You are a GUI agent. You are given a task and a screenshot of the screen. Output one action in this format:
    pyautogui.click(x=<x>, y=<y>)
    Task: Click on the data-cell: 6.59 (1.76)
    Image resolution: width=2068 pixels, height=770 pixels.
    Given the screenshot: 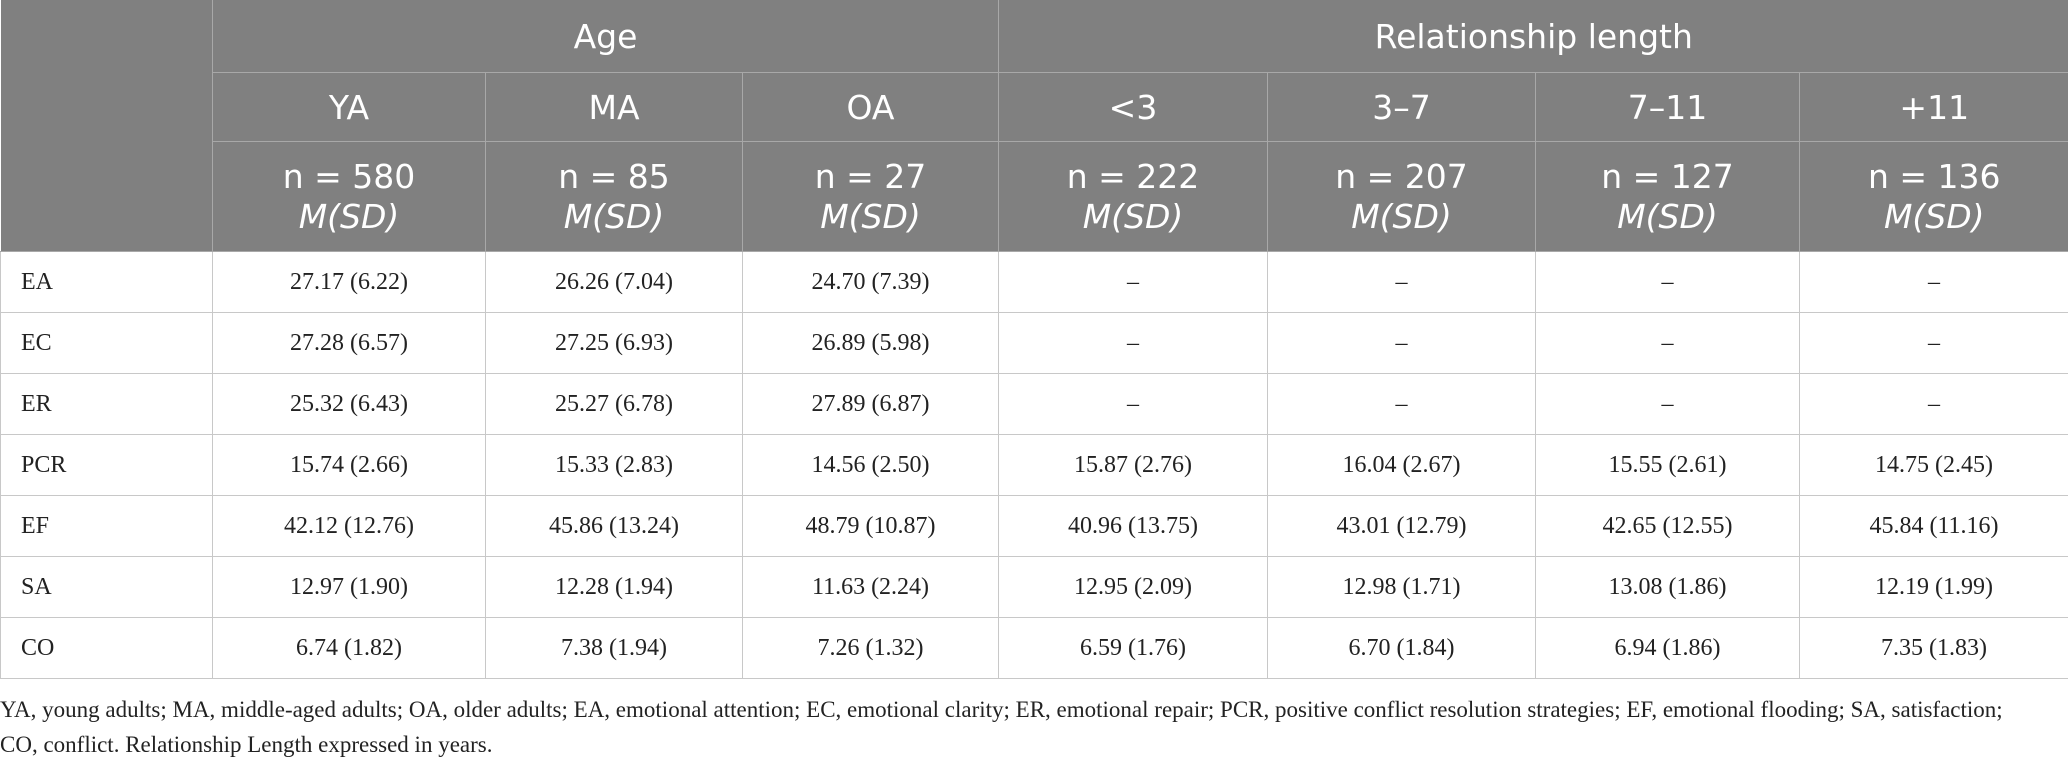 What is the action you would take?
    pyautogui.click(x=1133, y=648)
    